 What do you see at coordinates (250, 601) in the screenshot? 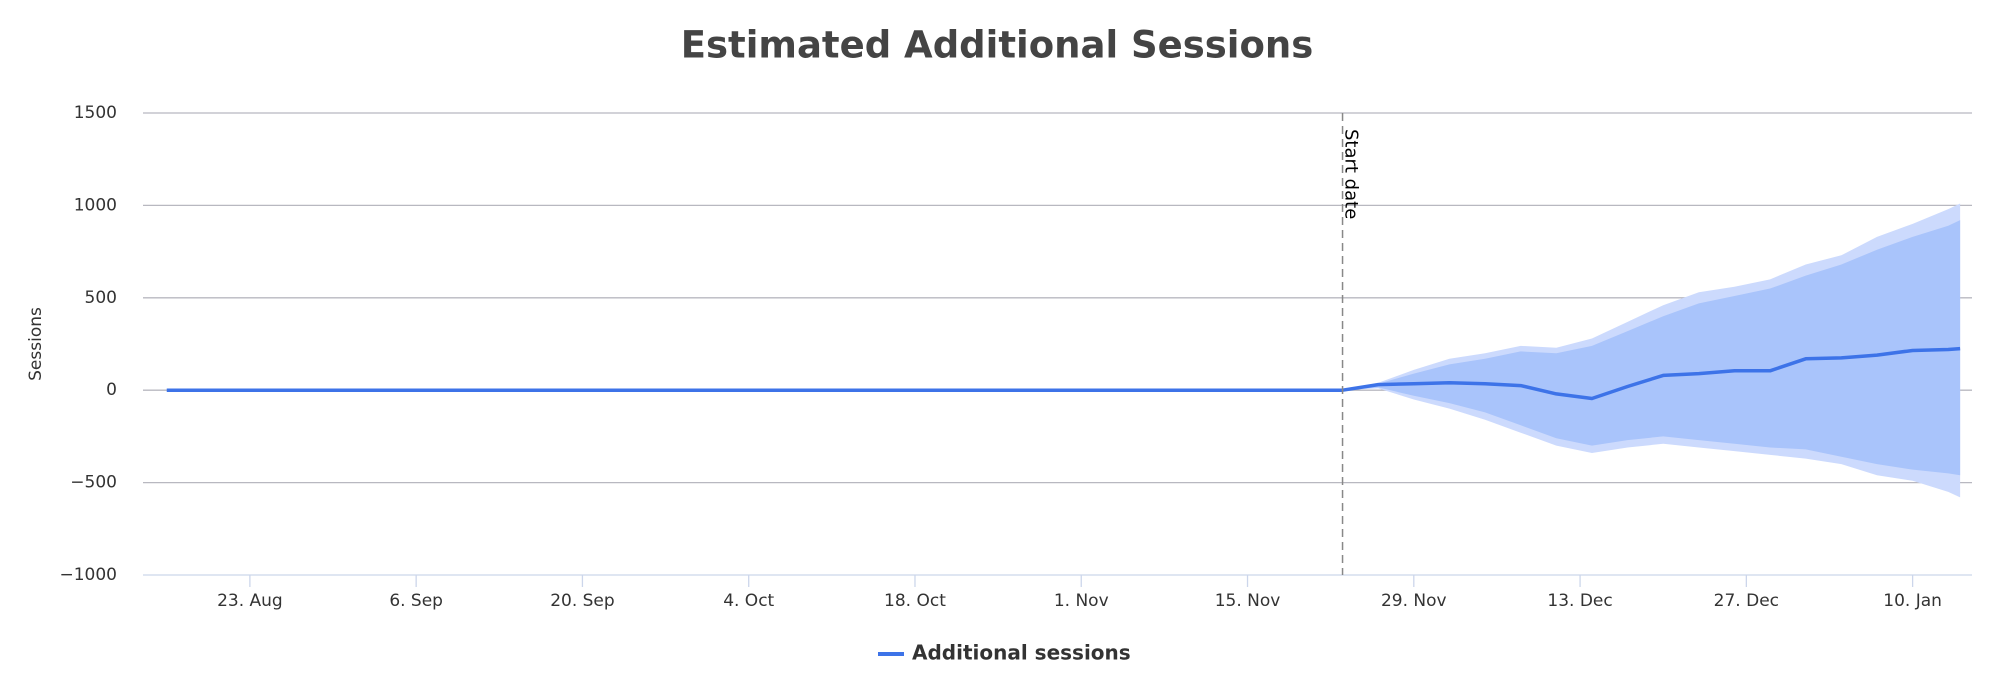
I see `x-tick-label: 23. Aug` at bounding box center [250, 601].